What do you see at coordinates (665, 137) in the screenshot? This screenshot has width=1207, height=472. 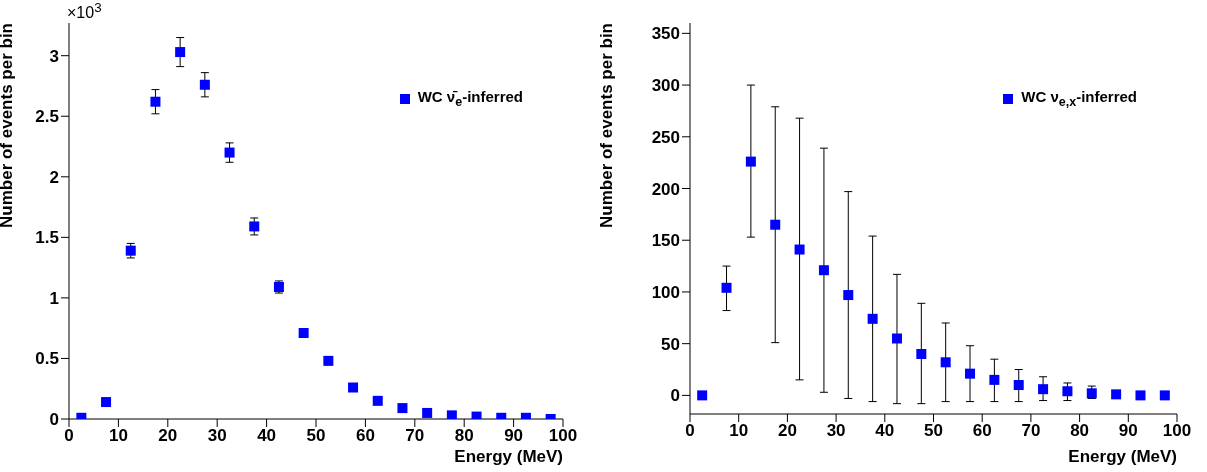 I see `y-tick-label: 250` at bounding box center [665, 137].